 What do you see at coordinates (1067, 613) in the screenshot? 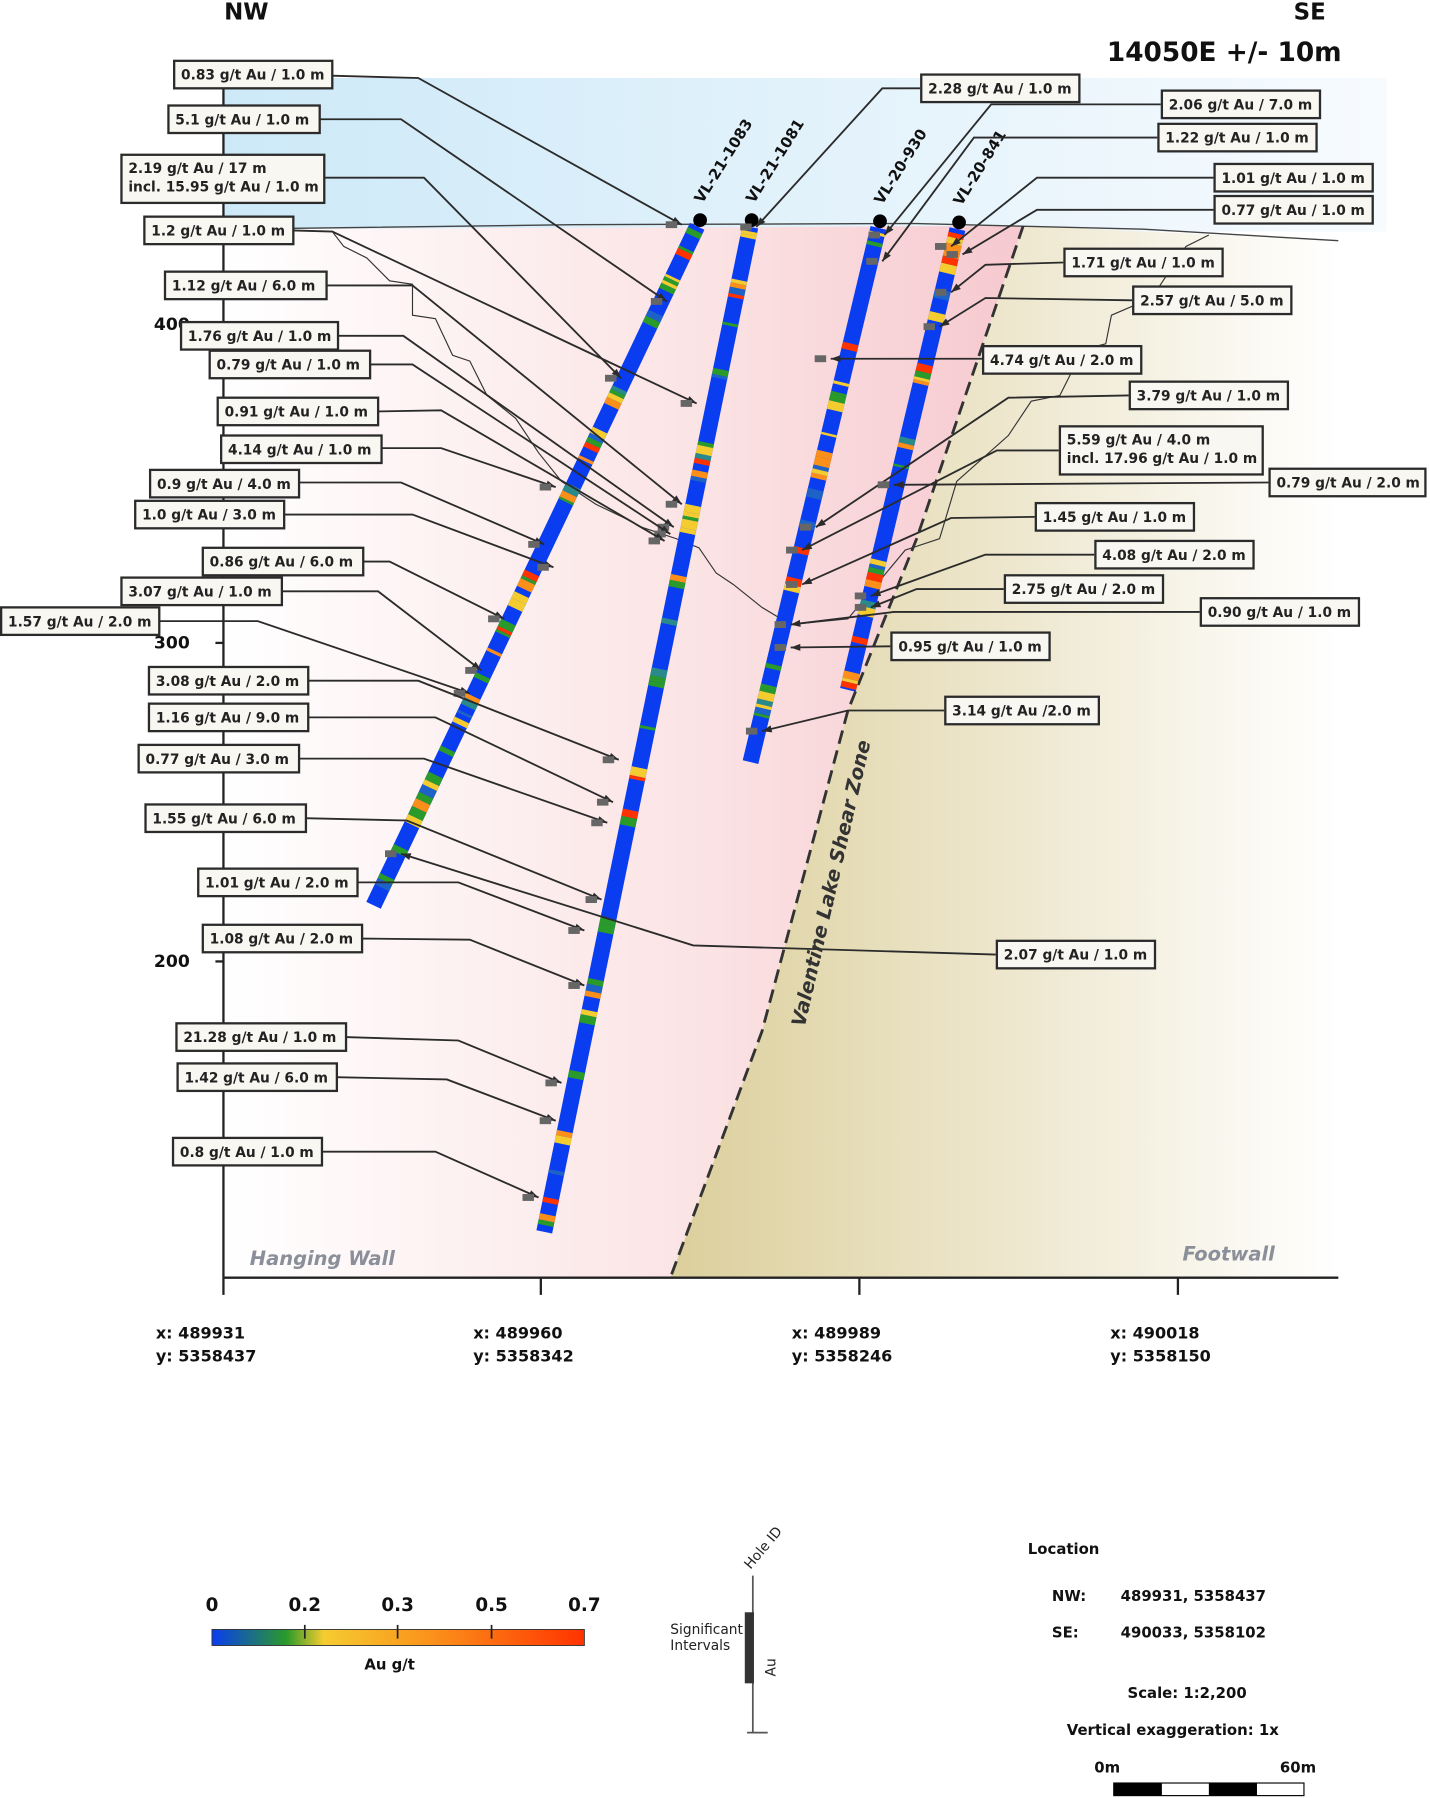
I see `intercept-callout: 0.90 g/t Au / 1.0 m` at bounding box center [1067, 613].